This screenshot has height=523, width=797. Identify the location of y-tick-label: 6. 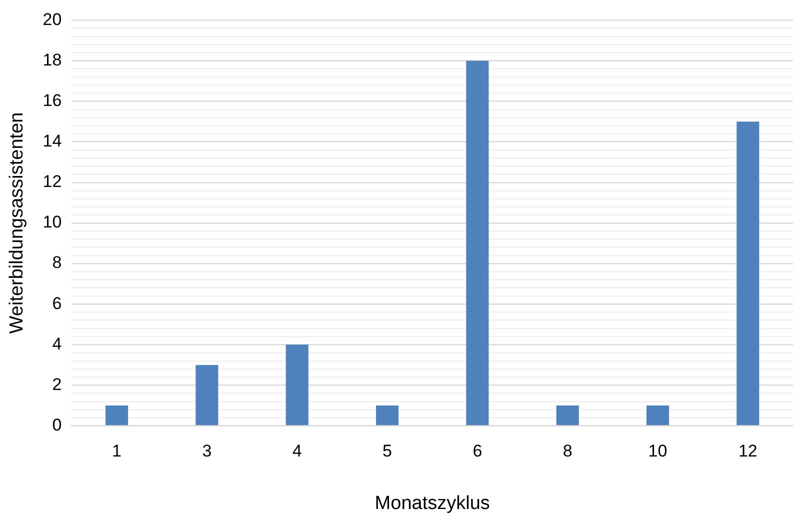
(57, 303).